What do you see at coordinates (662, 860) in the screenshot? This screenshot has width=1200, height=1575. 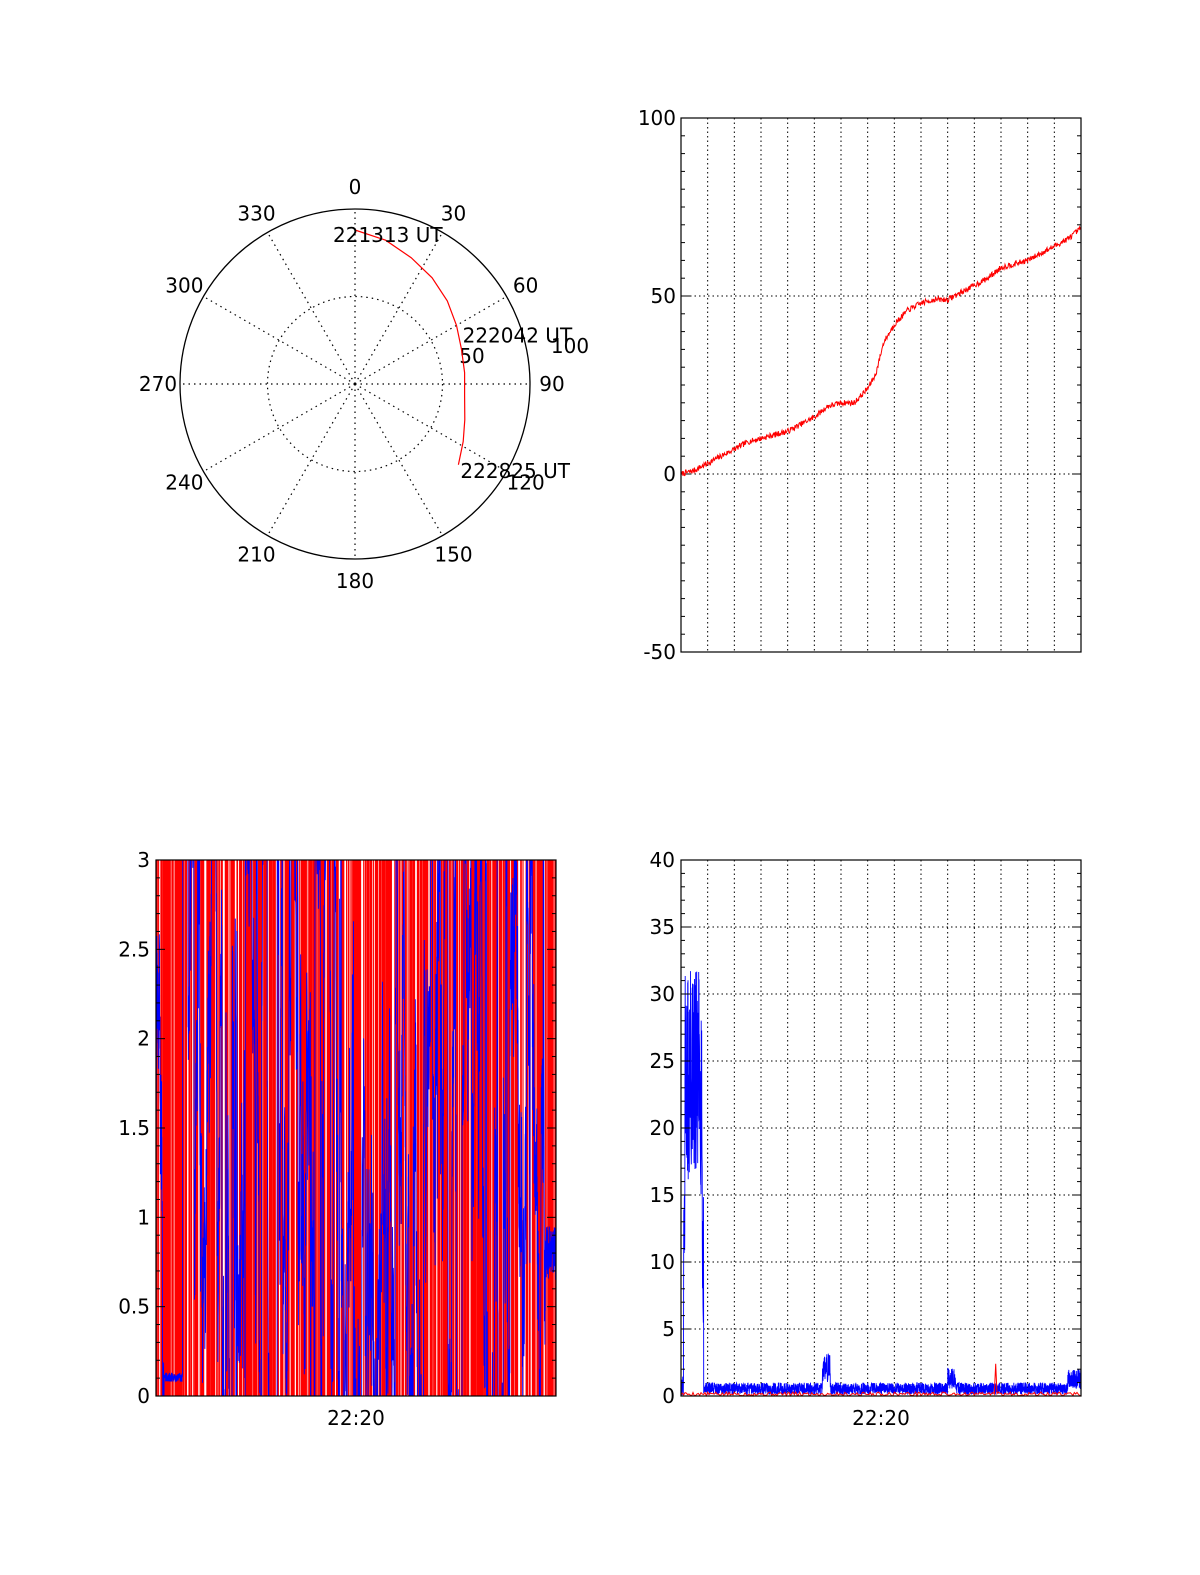 I see `amp-ytick-label: 40` at bounding box center [662, 860].